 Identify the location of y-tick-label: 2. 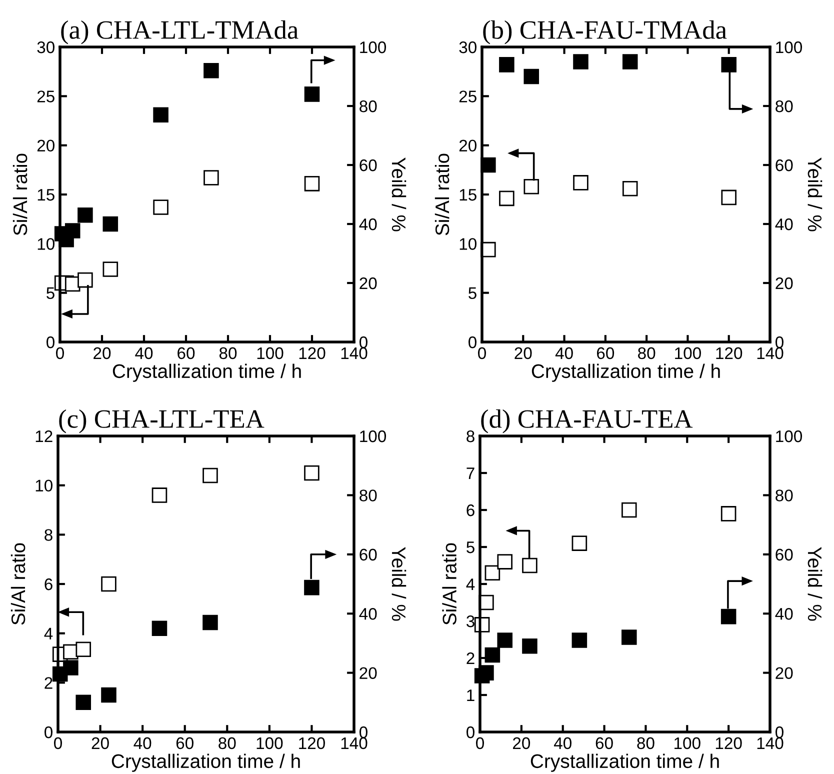
(470, 658).